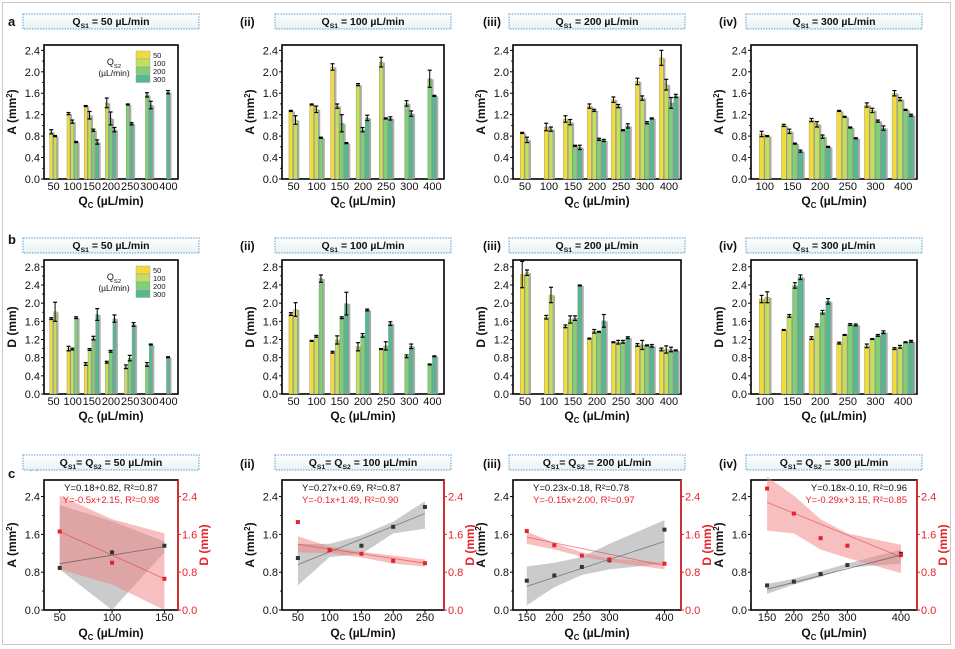 This screenshot has width=955, height=649. I want to click on y-tick-label: 1.2, so click(32, 340).